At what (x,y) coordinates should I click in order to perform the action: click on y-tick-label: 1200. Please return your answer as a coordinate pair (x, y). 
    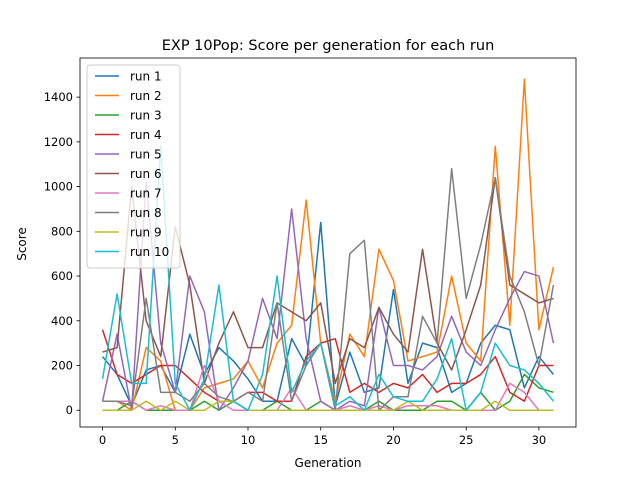
    Looking at the image, I should click on (58, 142).